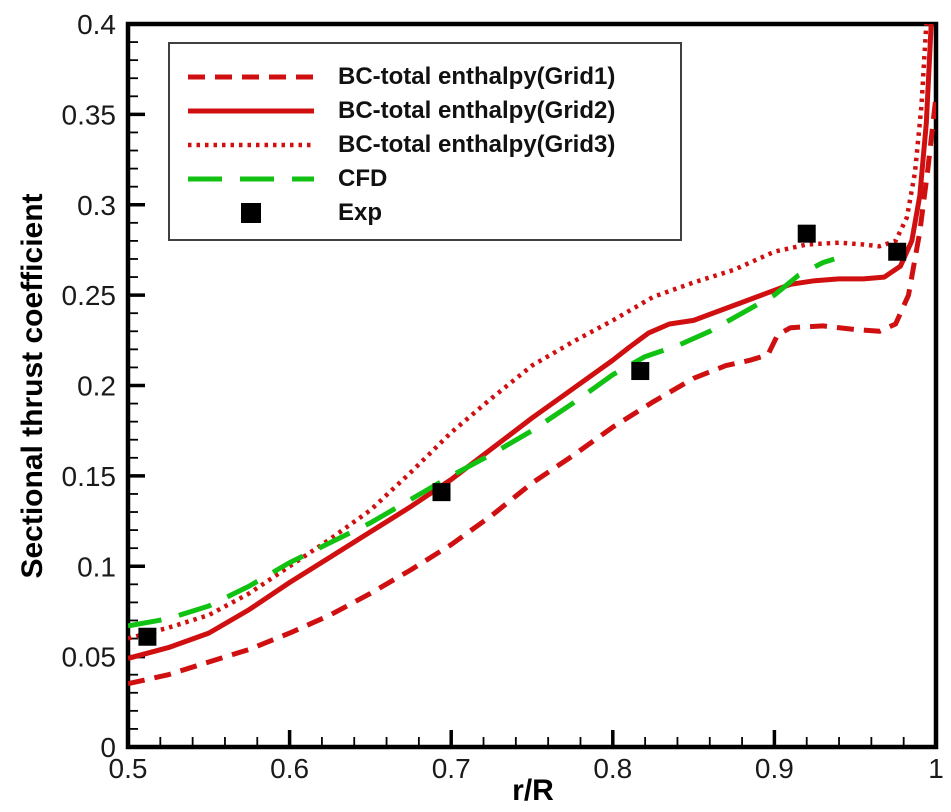 Image resolution: width=951 pixels, height=812 pixels. Describe the element at coordinates (251, 111) in the screenshot. I see `solid-line-icon` at that location.